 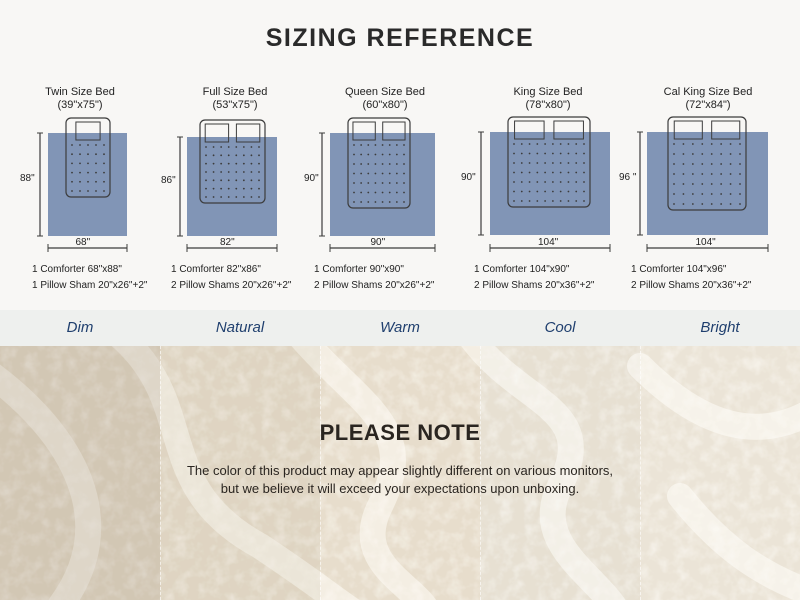 I want to click on tone-label-dim: Dim, so click(x=80, y=327).